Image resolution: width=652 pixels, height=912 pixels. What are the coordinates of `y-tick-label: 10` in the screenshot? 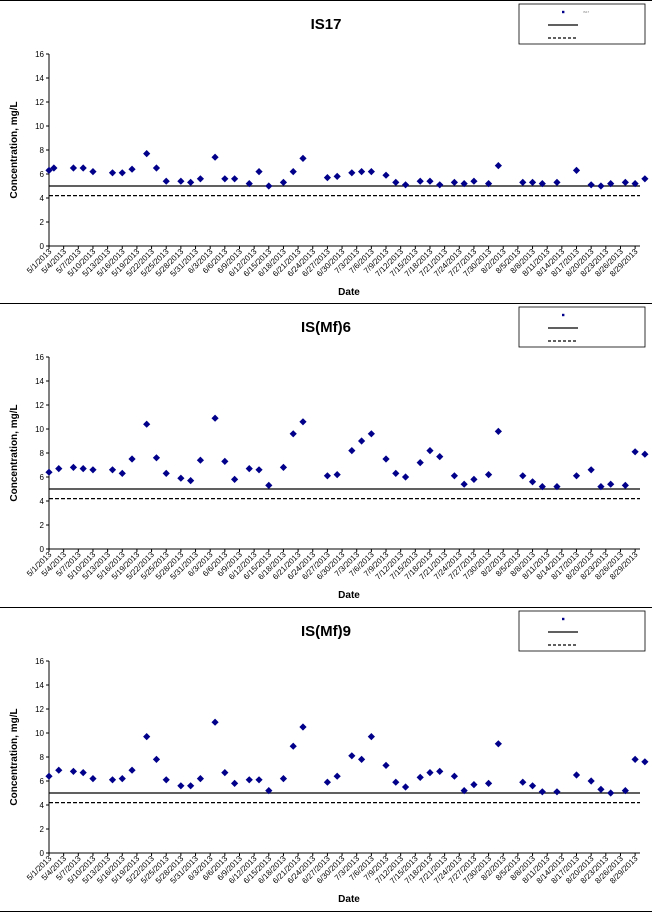 It's located at (39, 126).